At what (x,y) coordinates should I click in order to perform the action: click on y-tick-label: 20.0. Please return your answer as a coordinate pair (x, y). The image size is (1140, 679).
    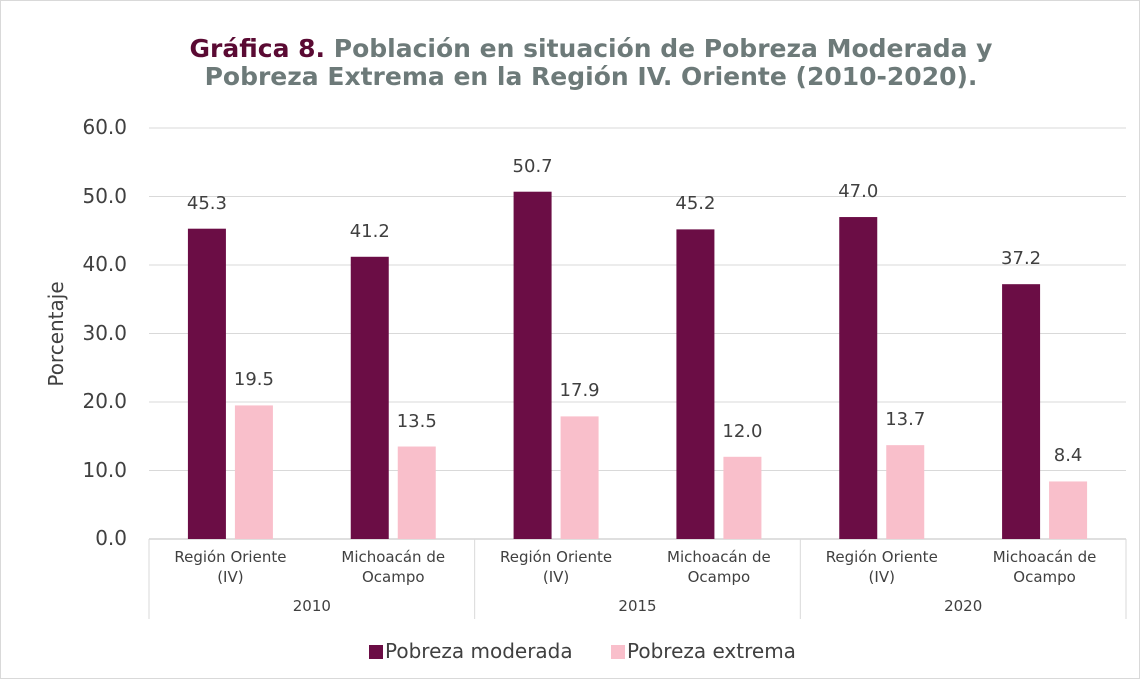
    Looking at the image, I should click on (104, 401).